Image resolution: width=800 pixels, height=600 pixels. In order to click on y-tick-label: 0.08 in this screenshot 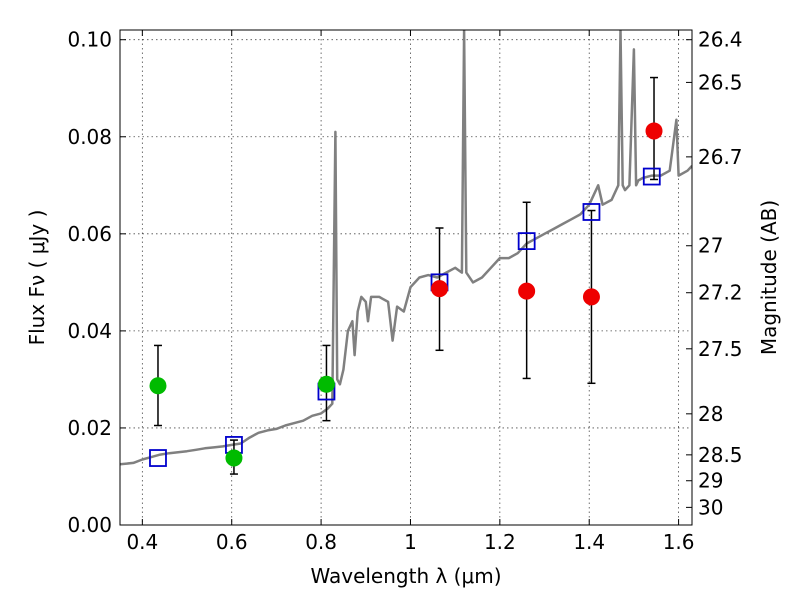, I will do `click(89, 137)`.